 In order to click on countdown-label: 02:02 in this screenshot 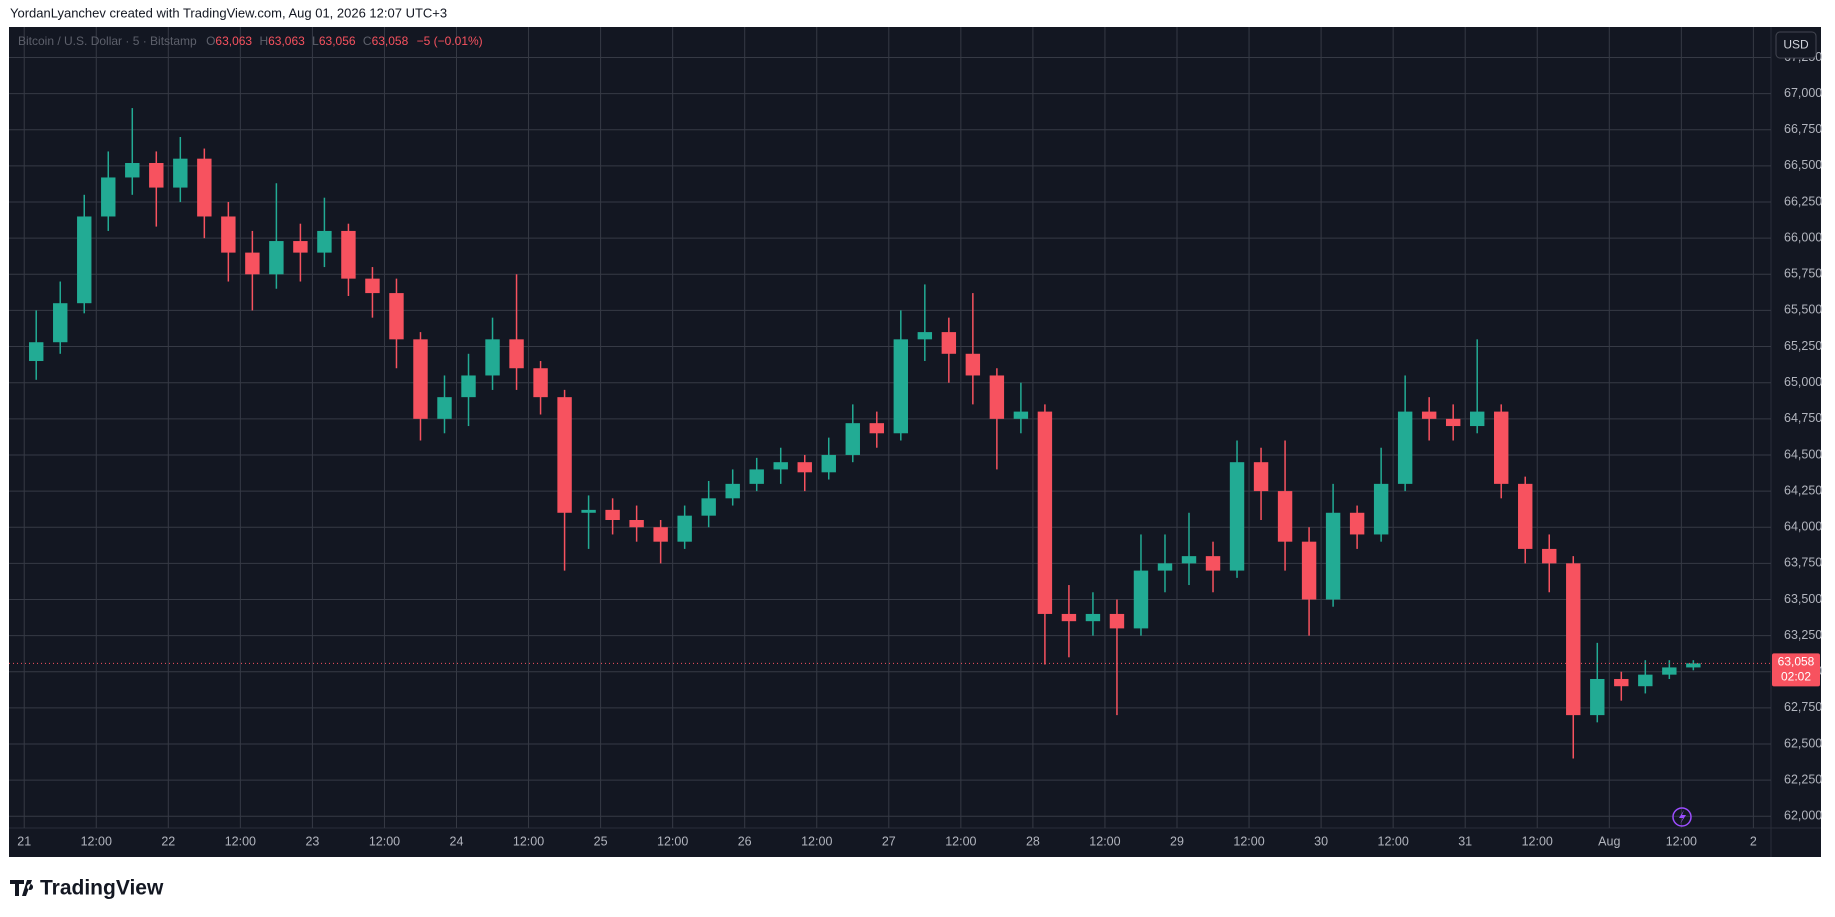, I will do `click(1796, 677)`.